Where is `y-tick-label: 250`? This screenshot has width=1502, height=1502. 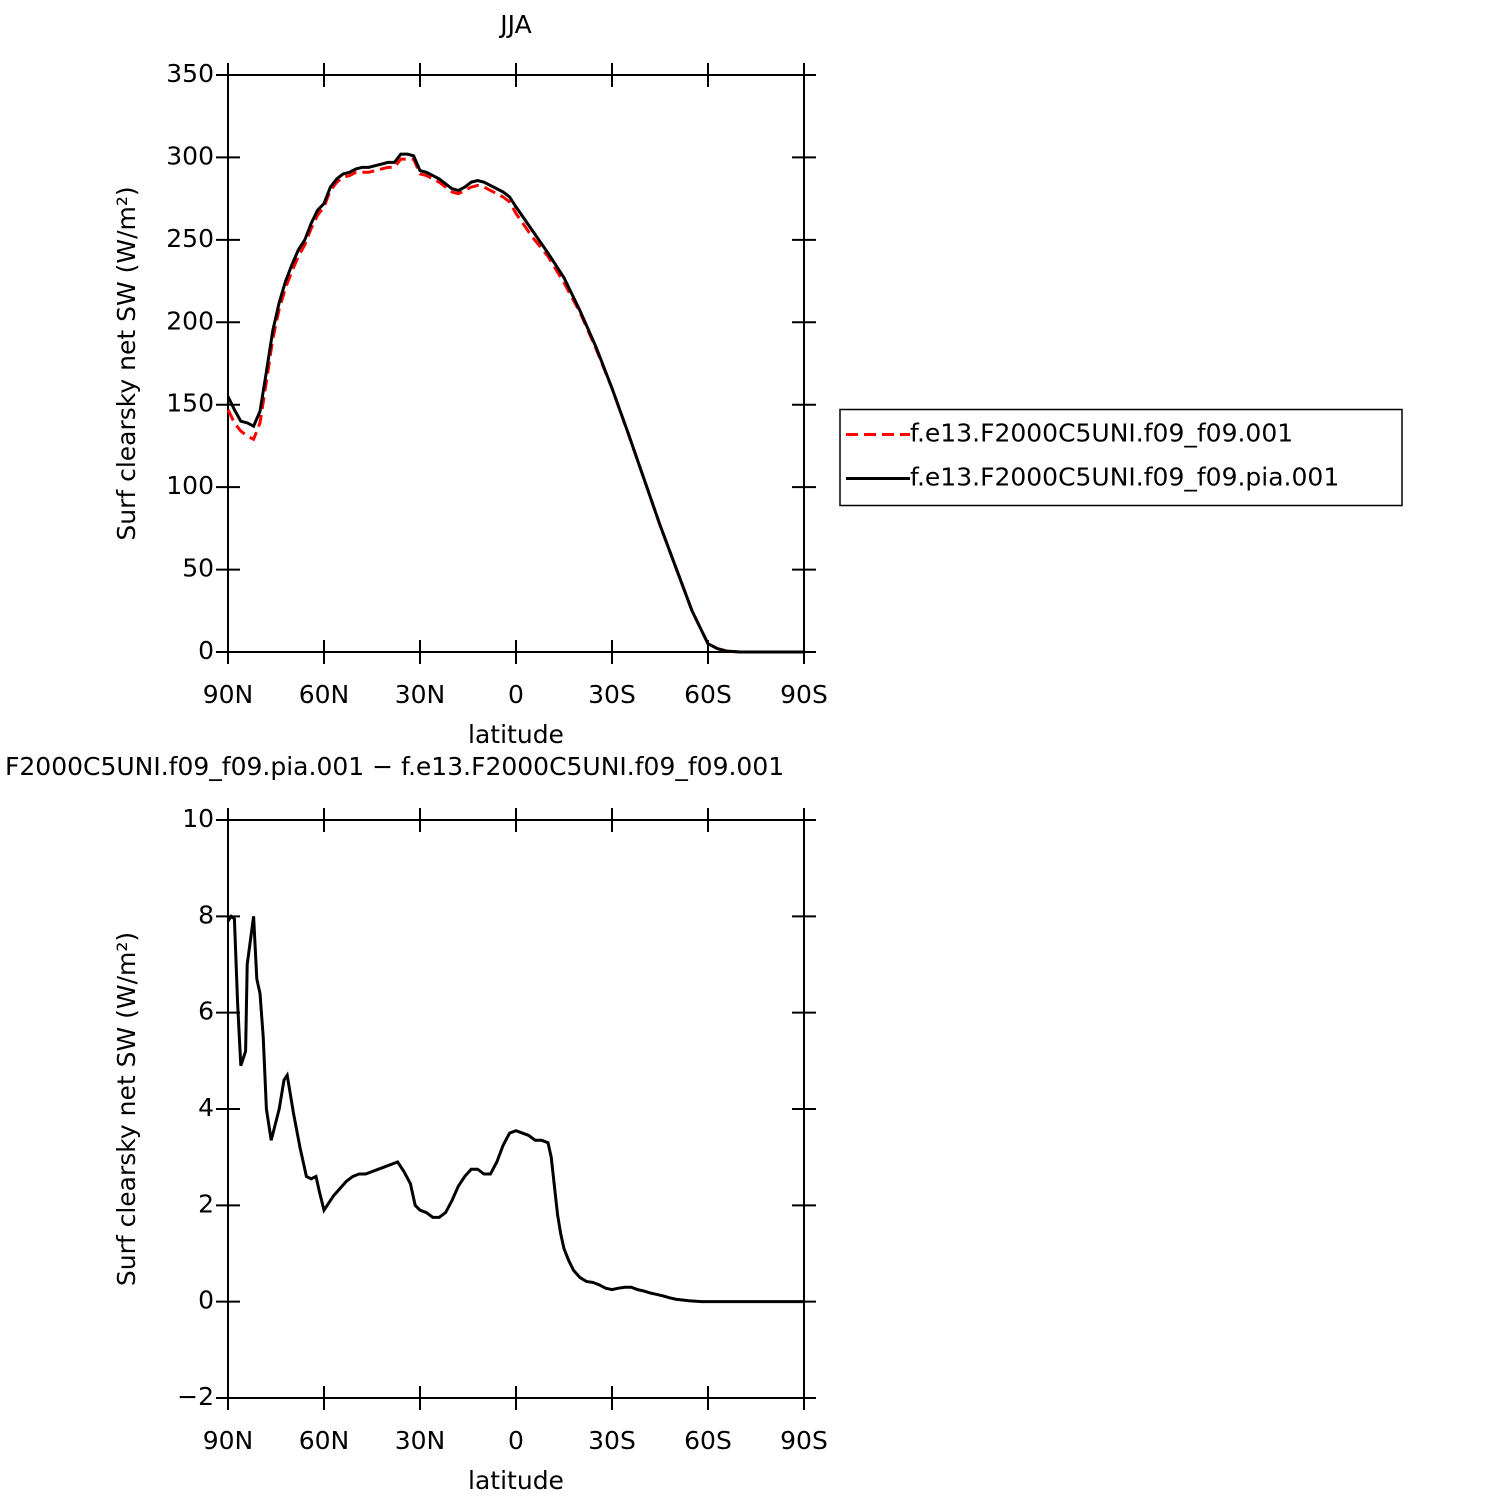
y-tick-label: 250 is located at coordinates (190, 238).